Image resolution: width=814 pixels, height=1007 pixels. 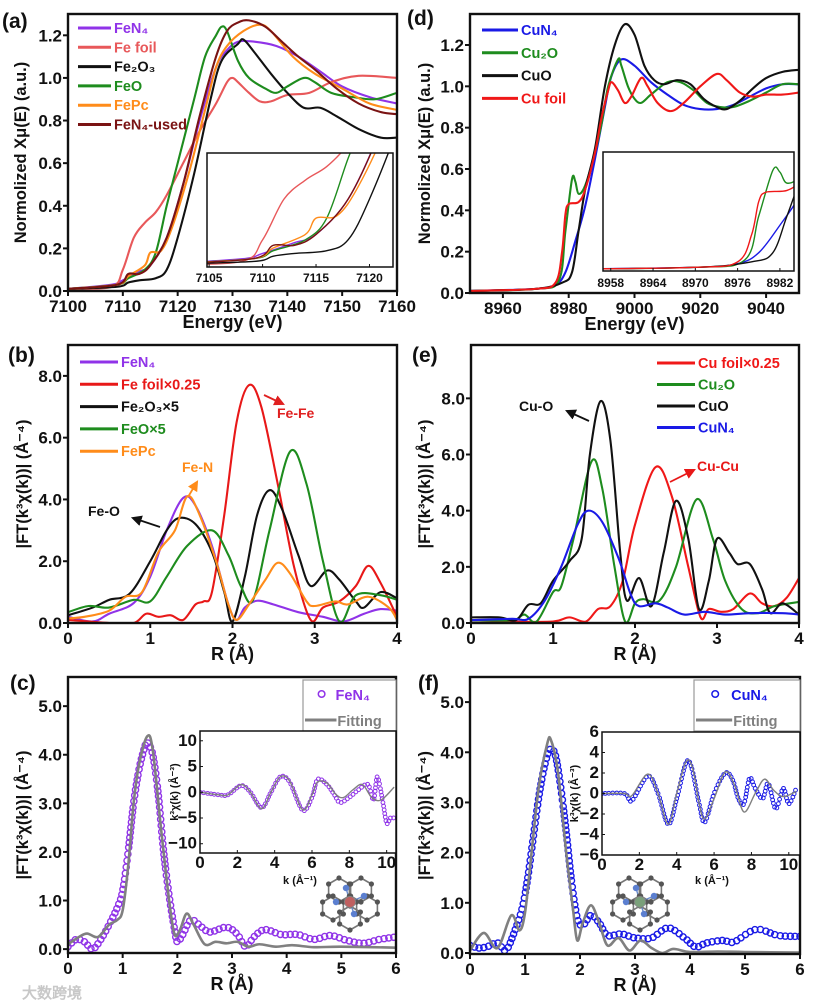 I want to click on x-tick-label: 3, so click(x=716, y=638).